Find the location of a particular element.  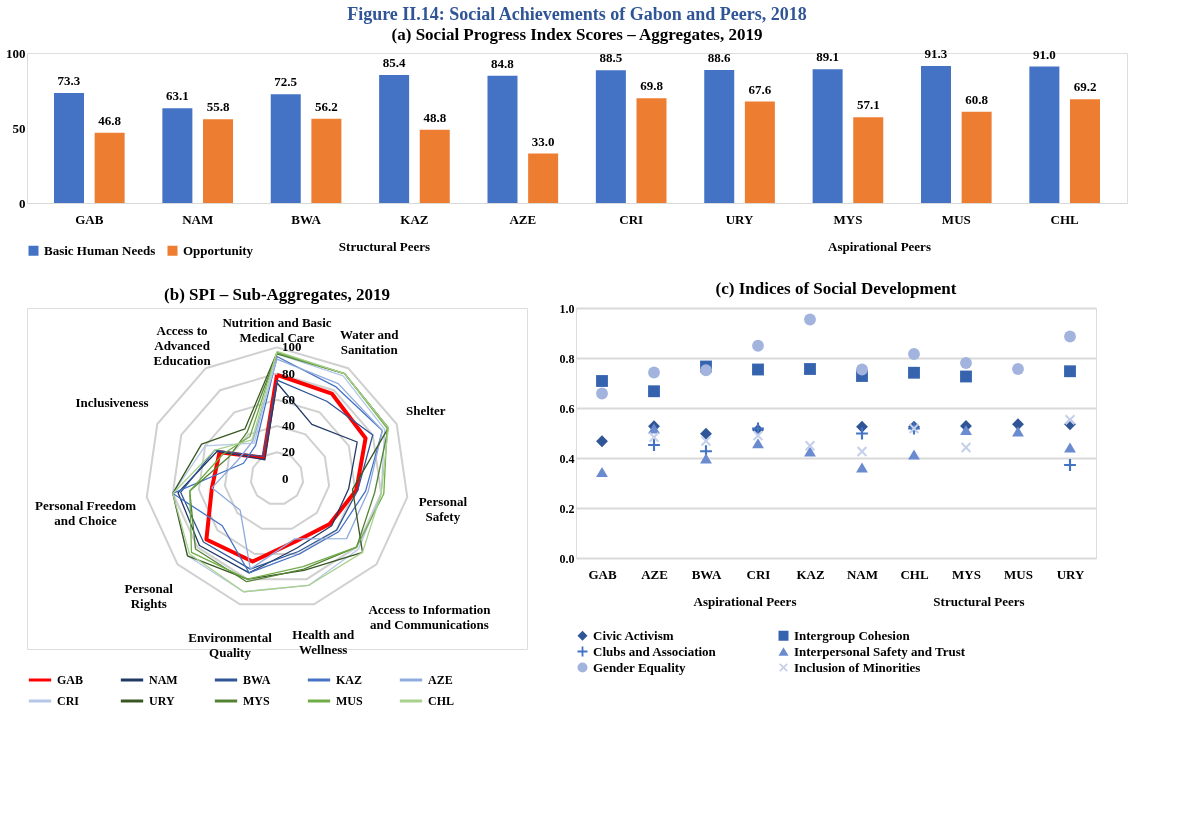

chart-title: (c) Indices of Social Development is located at coordinates (836, 288).